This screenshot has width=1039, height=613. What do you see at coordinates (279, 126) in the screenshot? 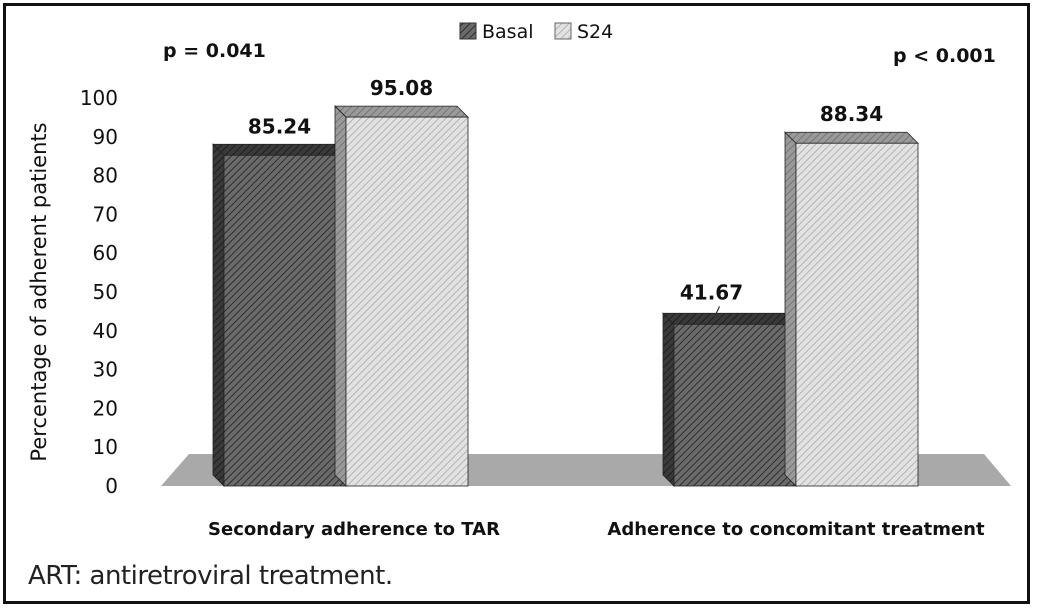
I see `data-label: 85.24` at bounding box center [279, 126].